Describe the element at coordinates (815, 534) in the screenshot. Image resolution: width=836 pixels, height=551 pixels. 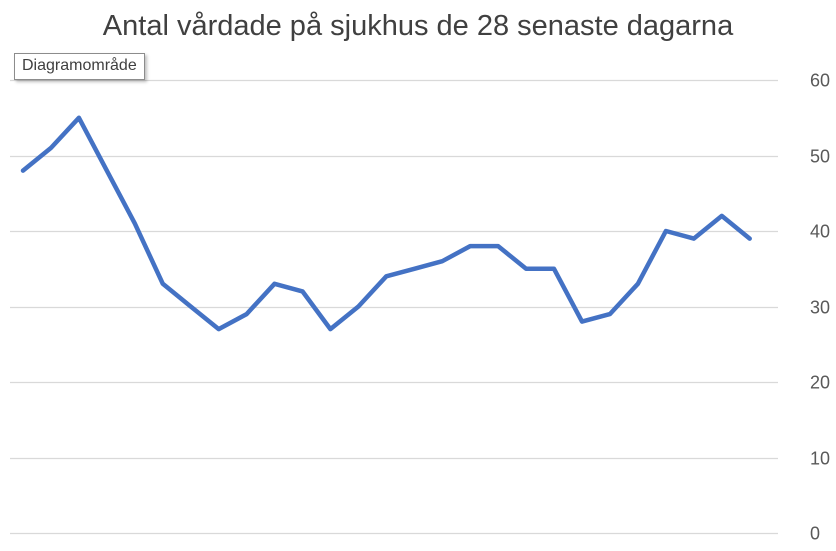
I see `y-tick-label: 0` at that location.